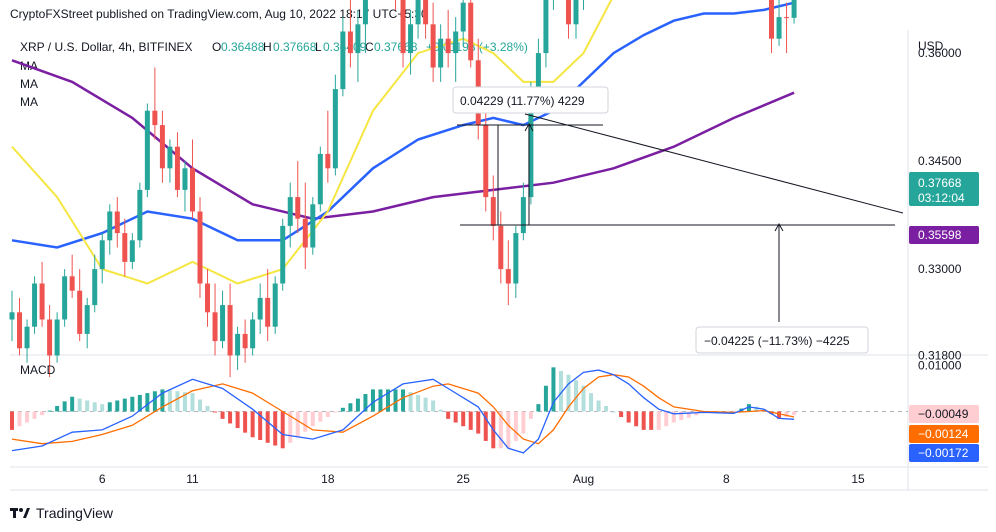  Describe the element at coordinates (75, 513) in the screenshot. I see `brand-label: TradingView` at that location.